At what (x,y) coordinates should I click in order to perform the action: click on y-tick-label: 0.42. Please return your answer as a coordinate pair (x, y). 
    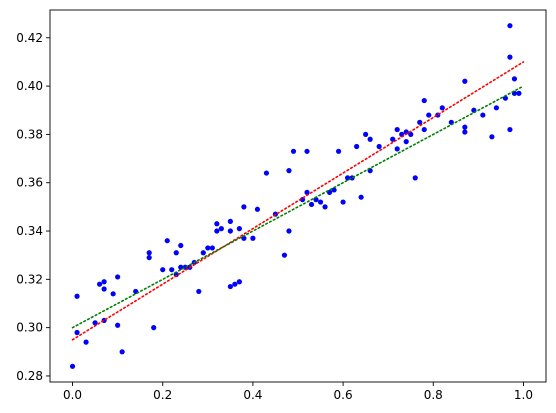
    Looking at the image, I should click on (29, 38).